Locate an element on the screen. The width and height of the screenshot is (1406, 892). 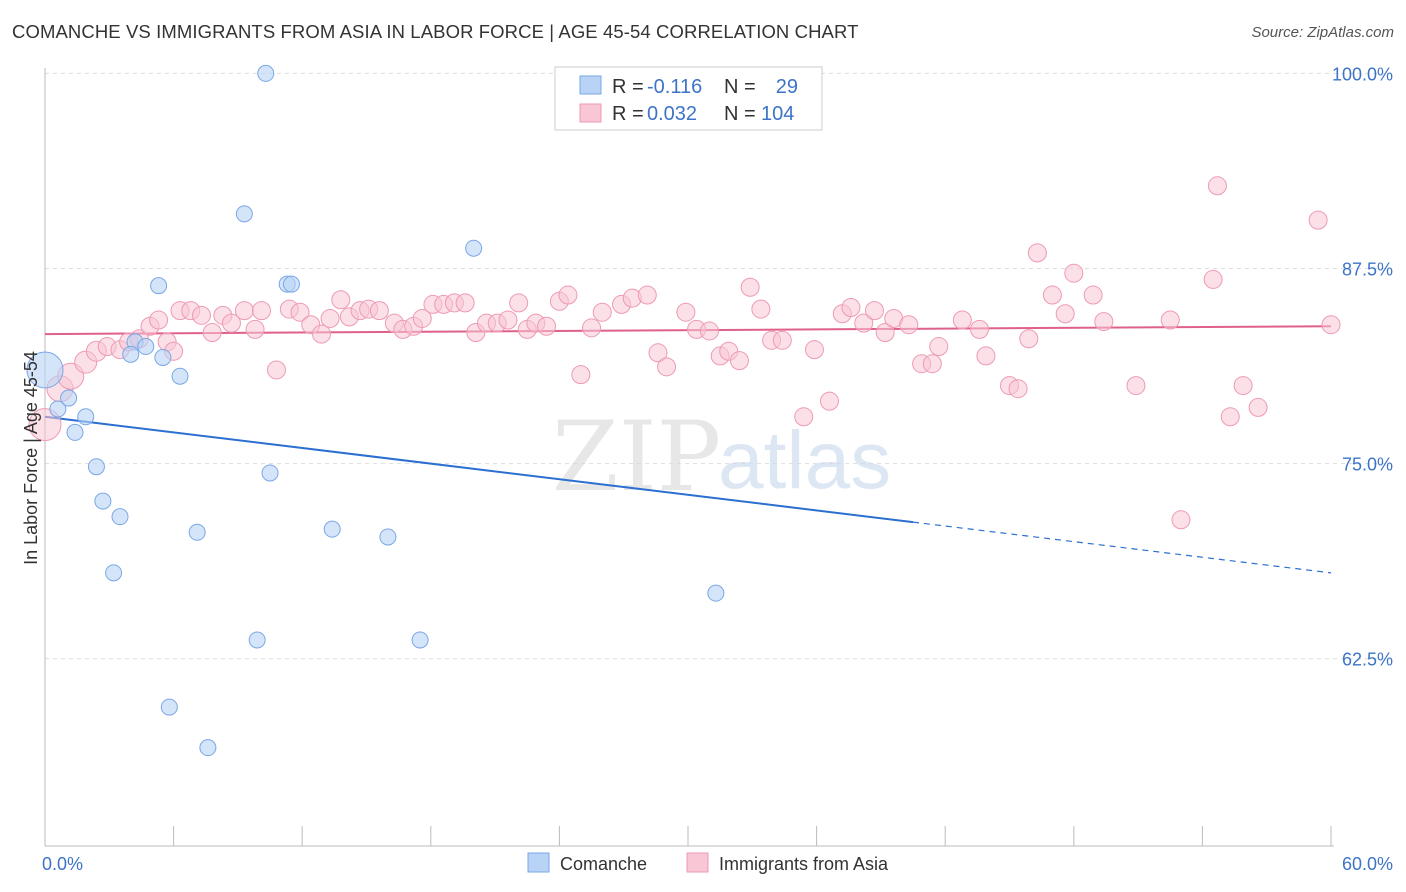
watermark-atlas: atlas is located at coordinates (804, 460).